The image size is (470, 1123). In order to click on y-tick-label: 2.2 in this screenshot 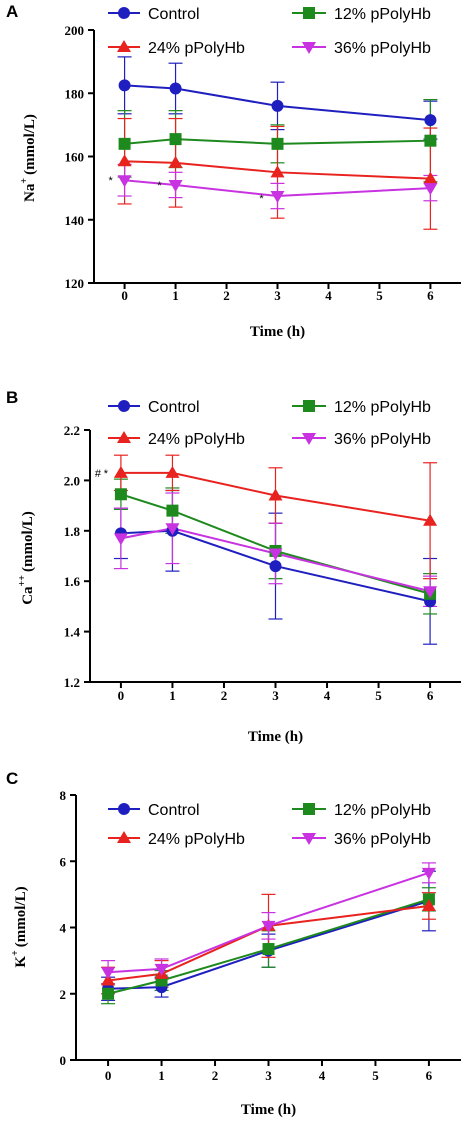, I will do `click(72, 430)`.